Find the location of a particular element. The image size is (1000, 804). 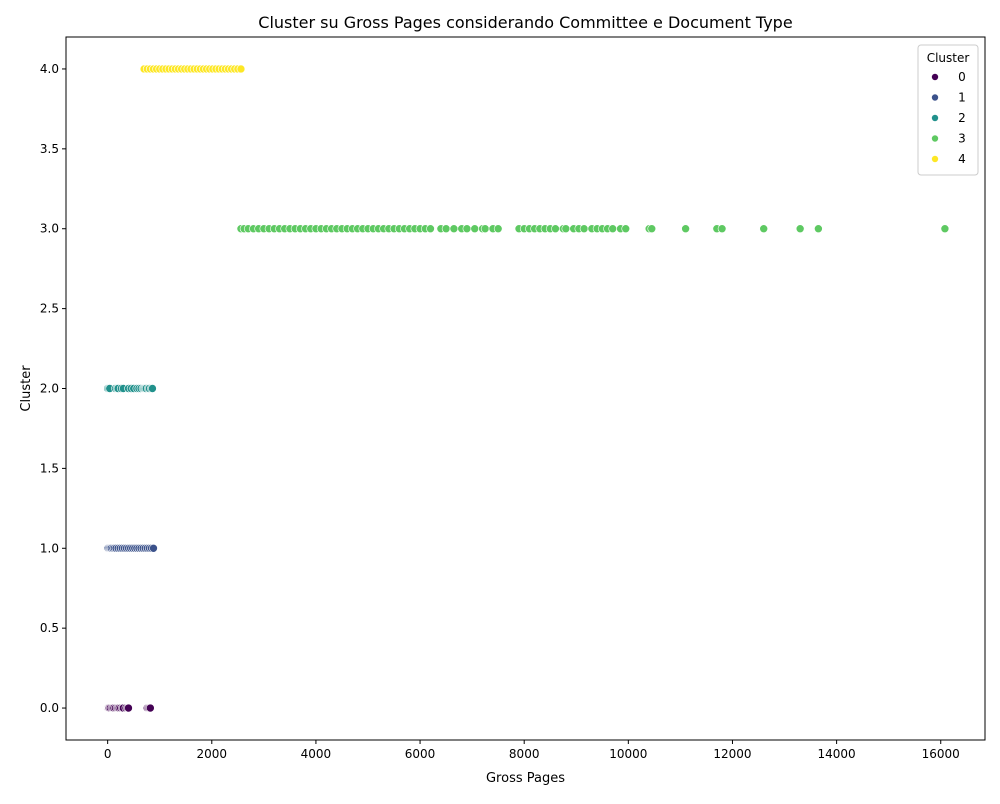

legend-label-1: 1 is located at coordinates (962, 98).